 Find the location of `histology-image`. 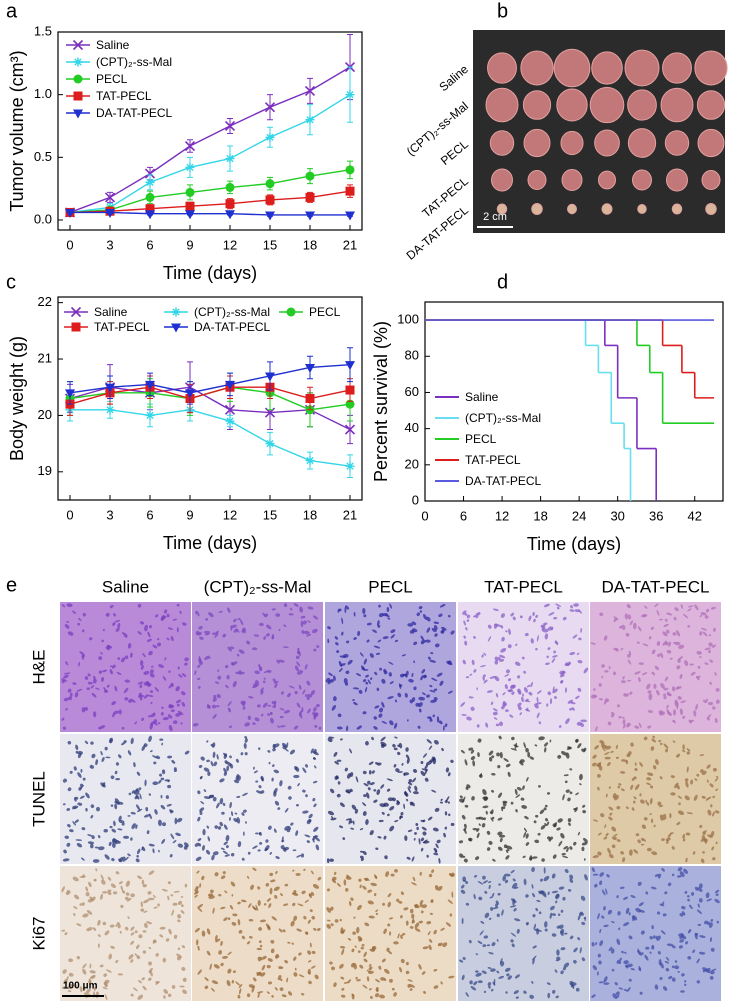

histology-image is located at coordinates (257, 799).